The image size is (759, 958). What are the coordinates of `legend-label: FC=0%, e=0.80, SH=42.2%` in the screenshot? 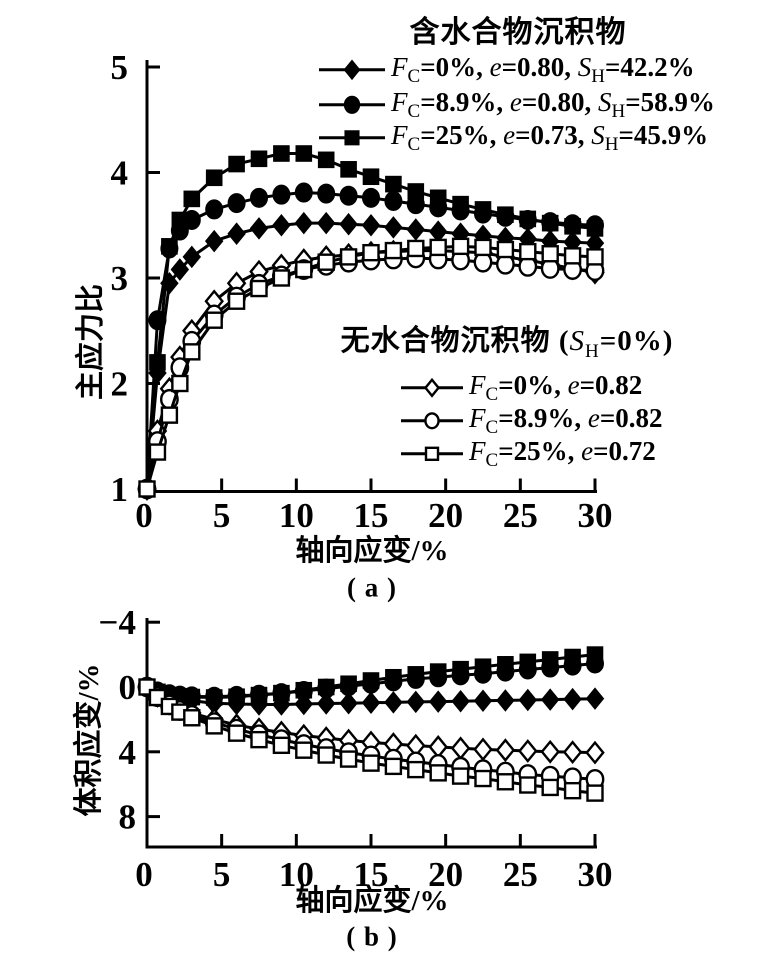 It's located at (543, 69).